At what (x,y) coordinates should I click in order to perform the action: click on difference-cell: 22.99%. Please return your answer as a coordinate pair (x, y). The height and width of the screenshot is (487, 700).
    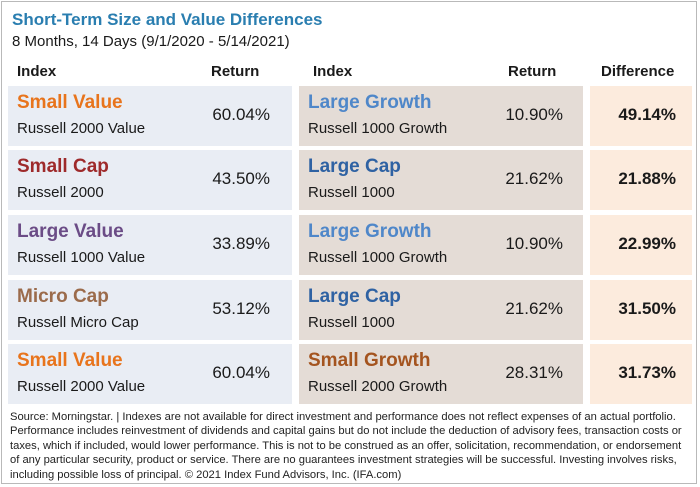
    Looking at the image, I should click on (641, 245).